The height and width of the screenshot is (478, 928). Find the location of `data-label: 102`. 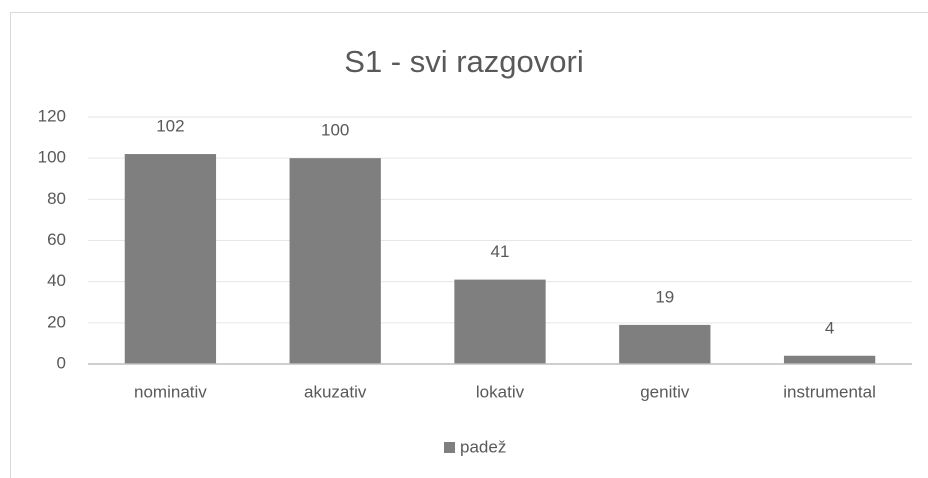

data-label: 102 is located at coordinates (170, 126).